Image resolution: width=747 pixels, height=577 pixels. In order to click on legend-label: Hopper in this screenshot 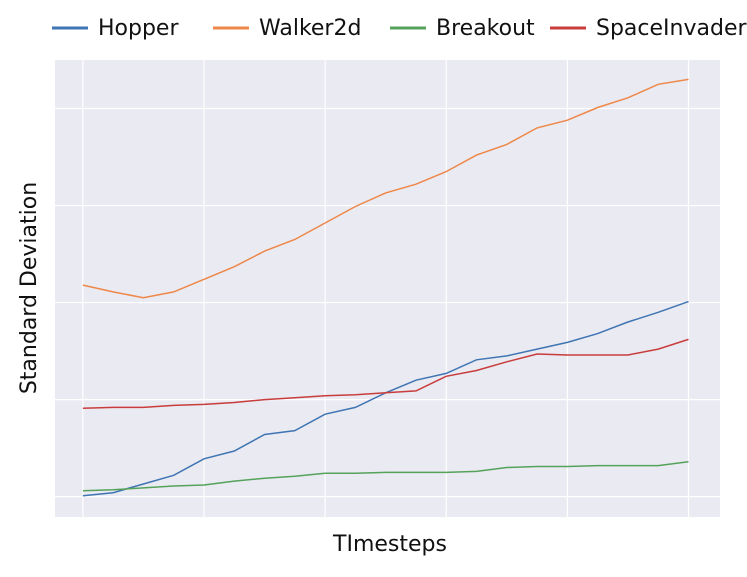, I will do `click(138, 28)`.